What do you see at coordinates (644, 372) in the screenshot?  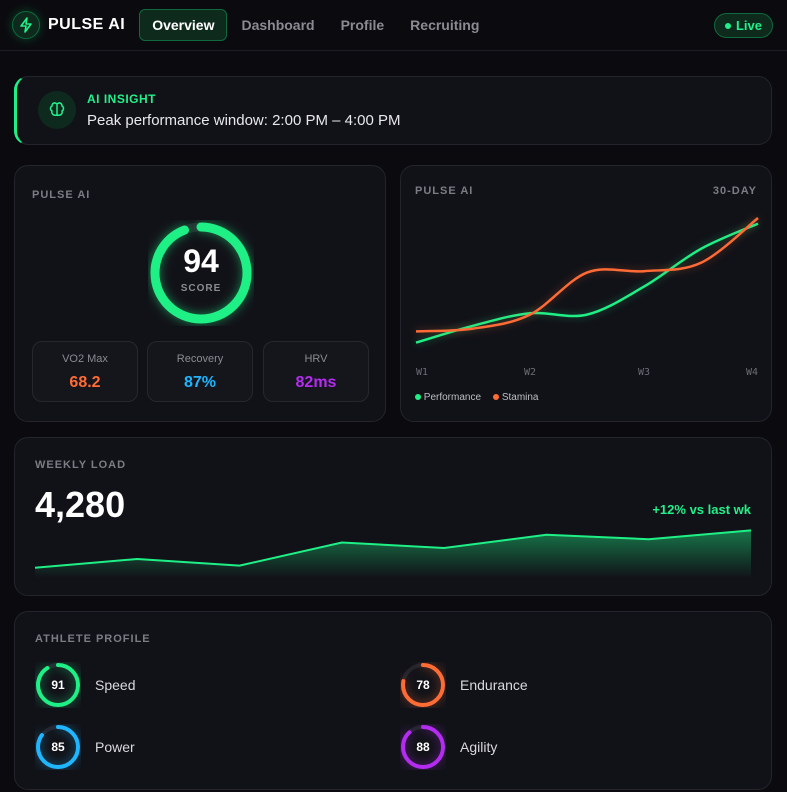 I see `x-tick-label: W3` at bounding box center [644, 372].